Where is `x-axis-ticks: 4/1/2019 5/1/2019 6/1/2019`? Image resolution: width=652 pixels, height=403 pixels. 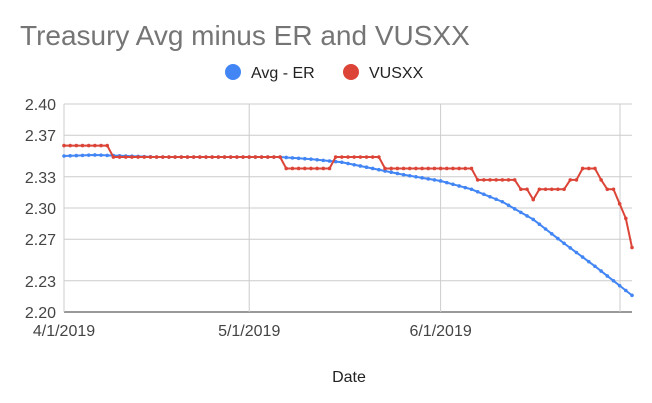 x-axis-ticks: 4/1/2019 5/1/2019 6/1/2019 is located at coordinates (252, 331).